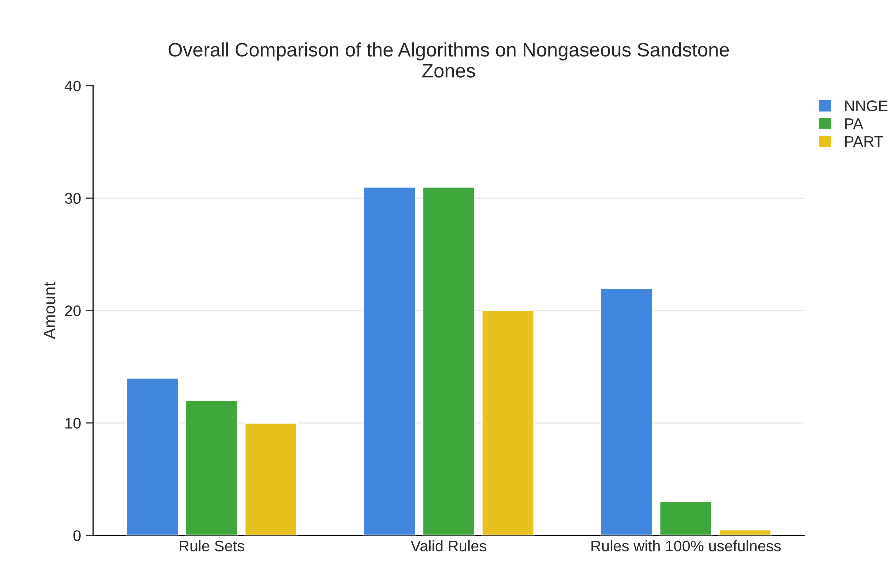 Image resolution: width=889 pixels, height=562 pixels. What do you see at coordinates (448, 546) in the screenshot?
I see `x-tick-label: Valid Rules` at bounding box center [448, 546].